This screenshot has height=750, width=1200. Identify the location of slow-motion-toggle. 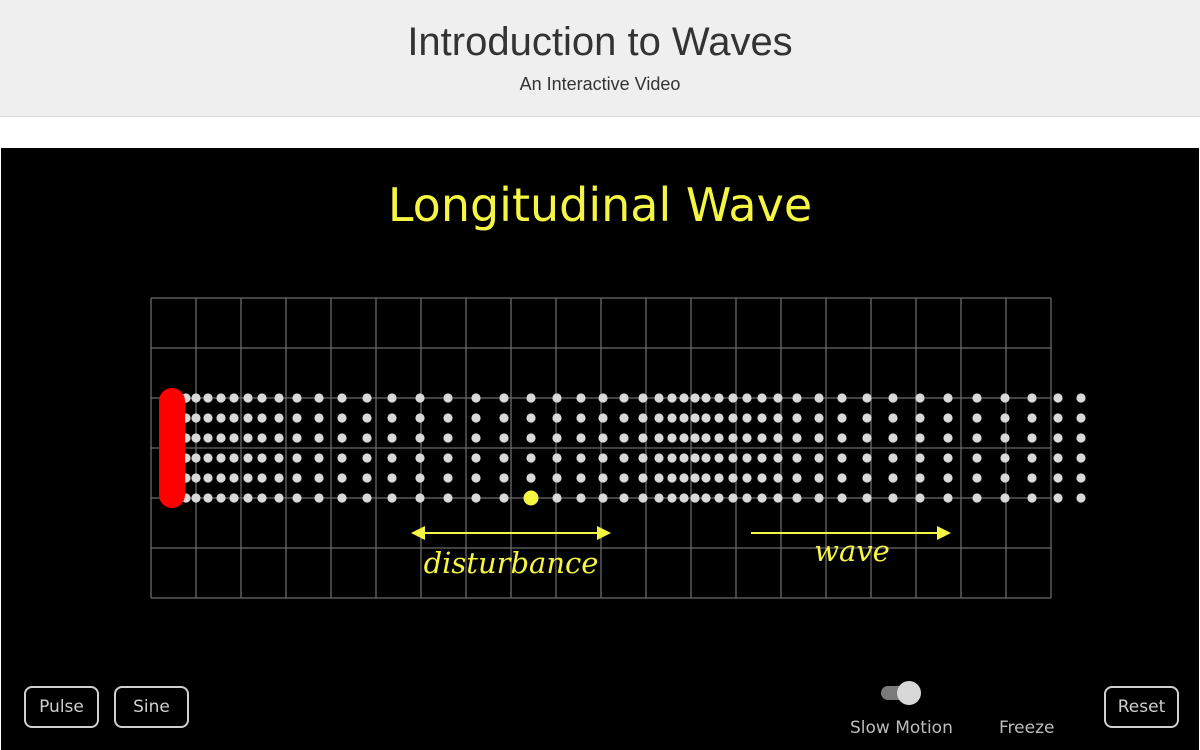
(901, 693).